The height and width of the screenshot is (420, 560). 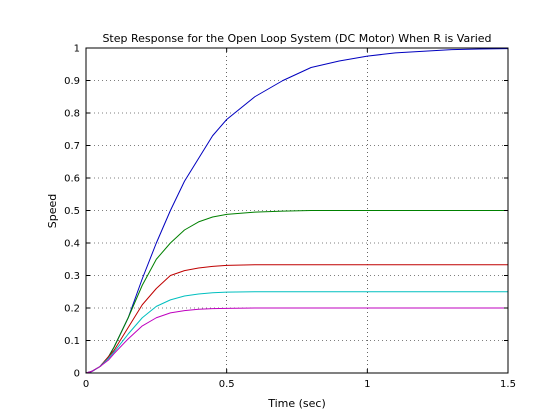 What do you see at coordinates (86, 384) in the screenshot?
I see `x-tick-label: 0` at bounding box center [86, 384].